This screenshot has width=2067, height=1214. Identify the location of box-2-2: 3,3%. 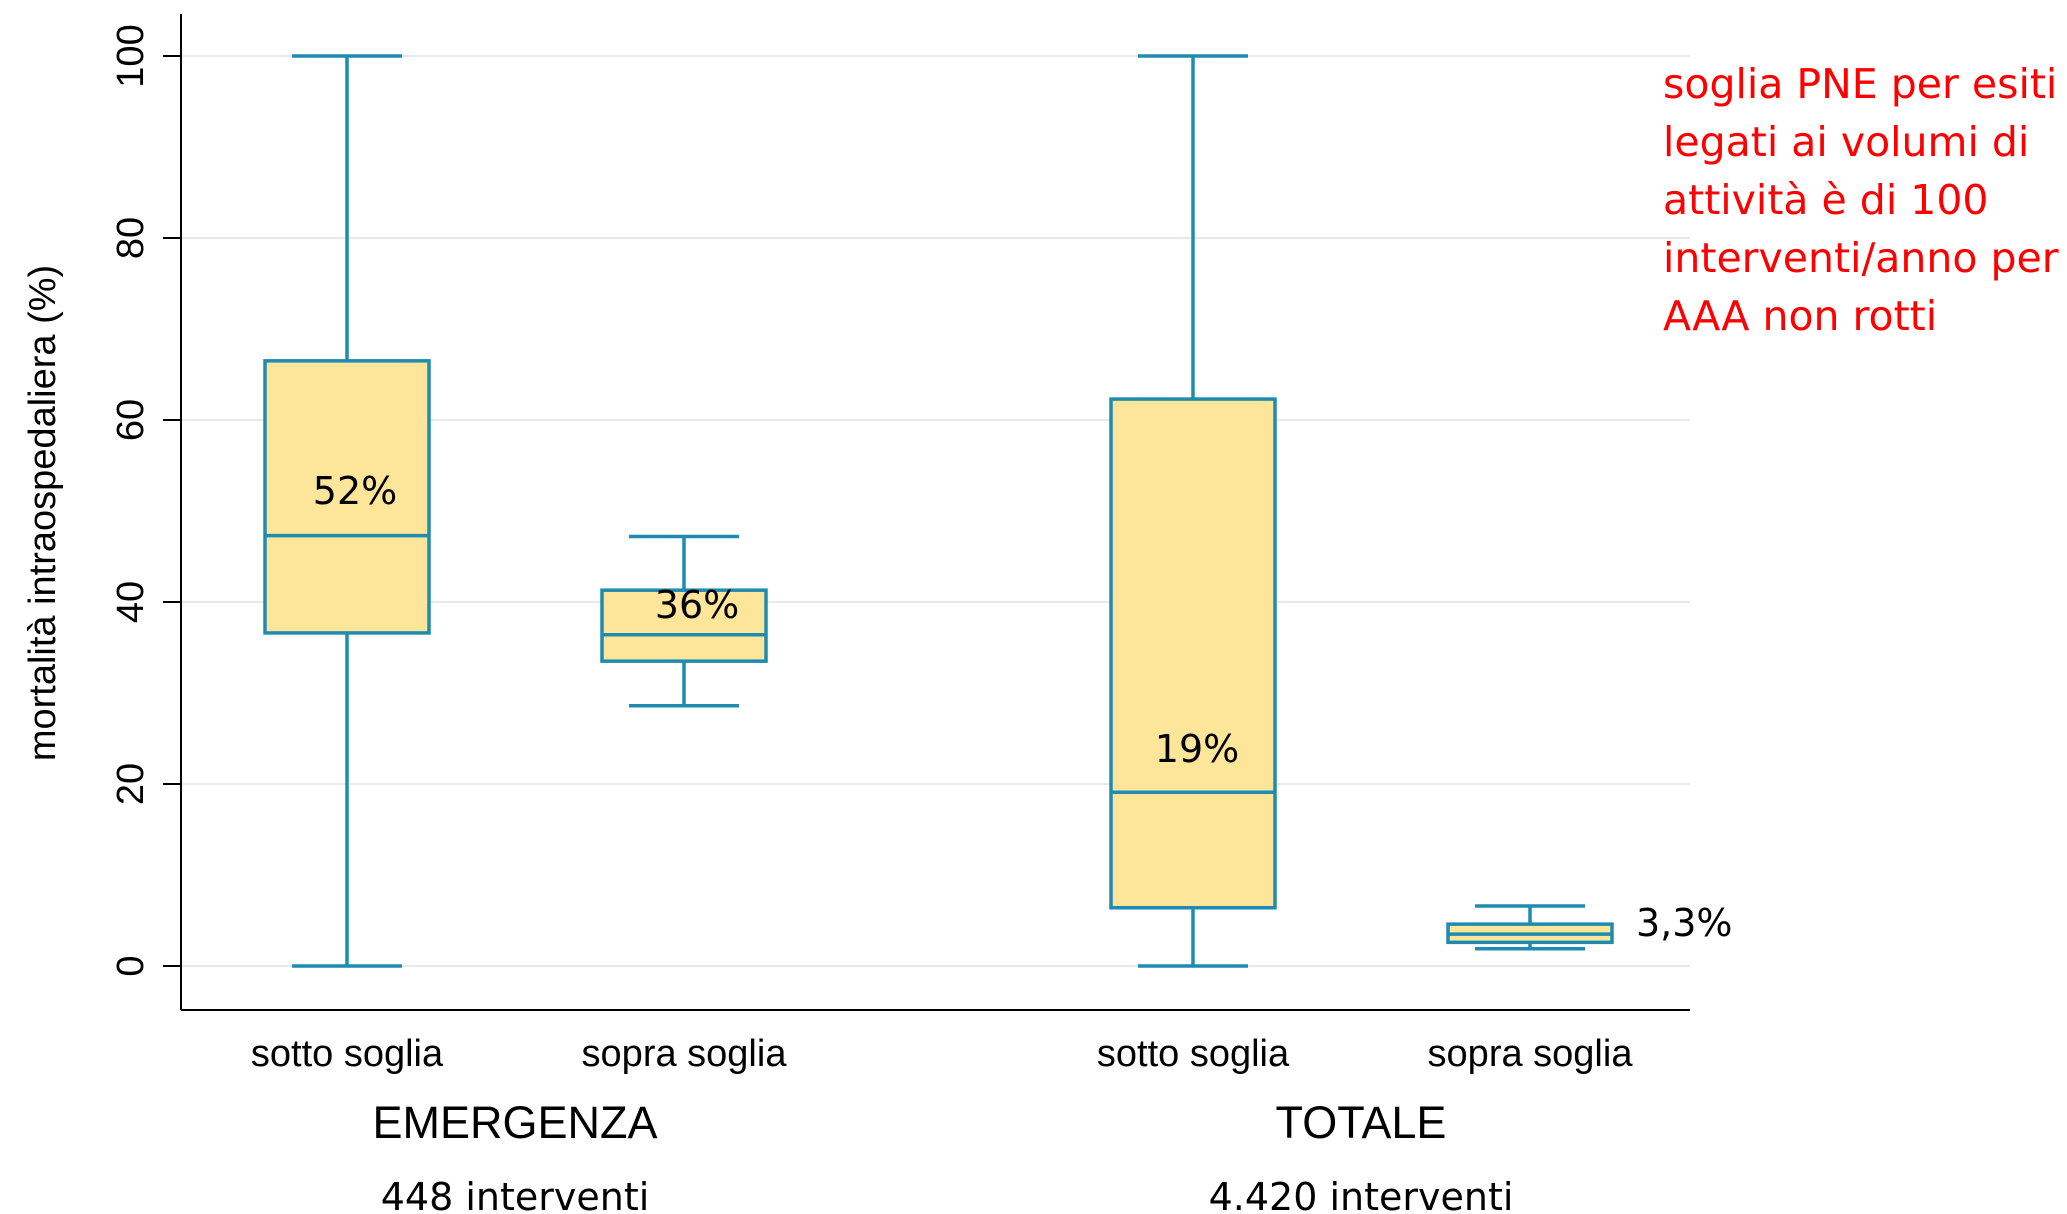
(1589, 926).